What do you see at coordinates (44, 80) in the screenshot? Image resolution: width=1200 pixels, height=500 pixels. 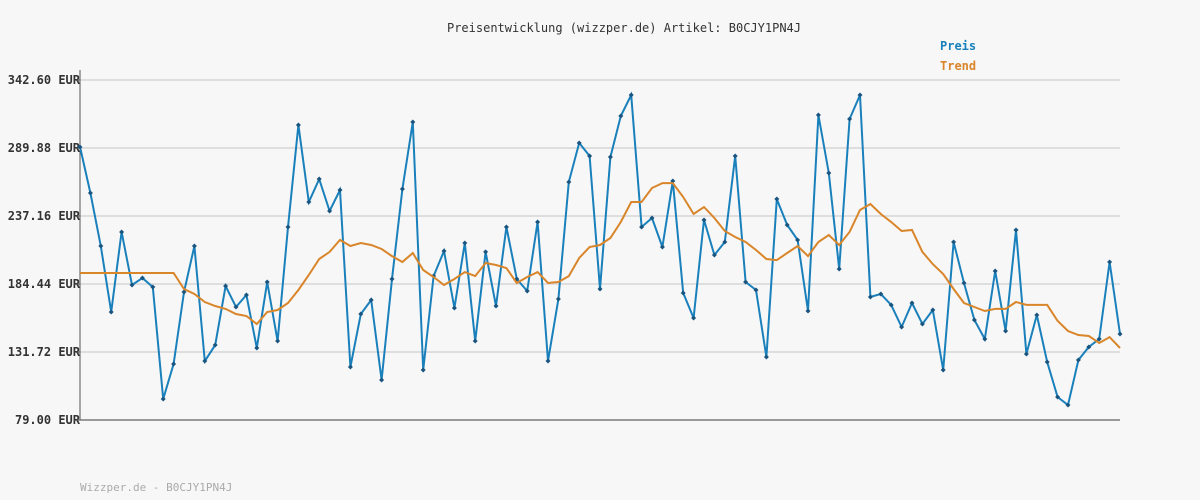 I see `y-tick-label: 342.60 EUR` at bounding box center [44, 80].